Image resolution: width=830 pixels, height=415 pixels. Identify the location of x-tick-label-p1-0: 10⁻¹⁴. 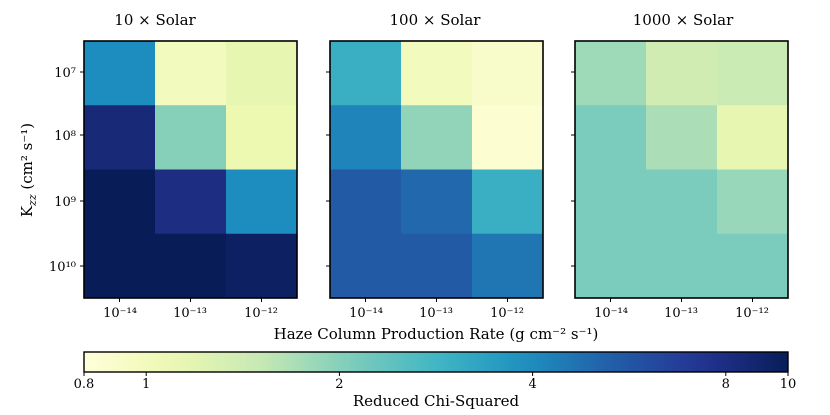
(366, 313).